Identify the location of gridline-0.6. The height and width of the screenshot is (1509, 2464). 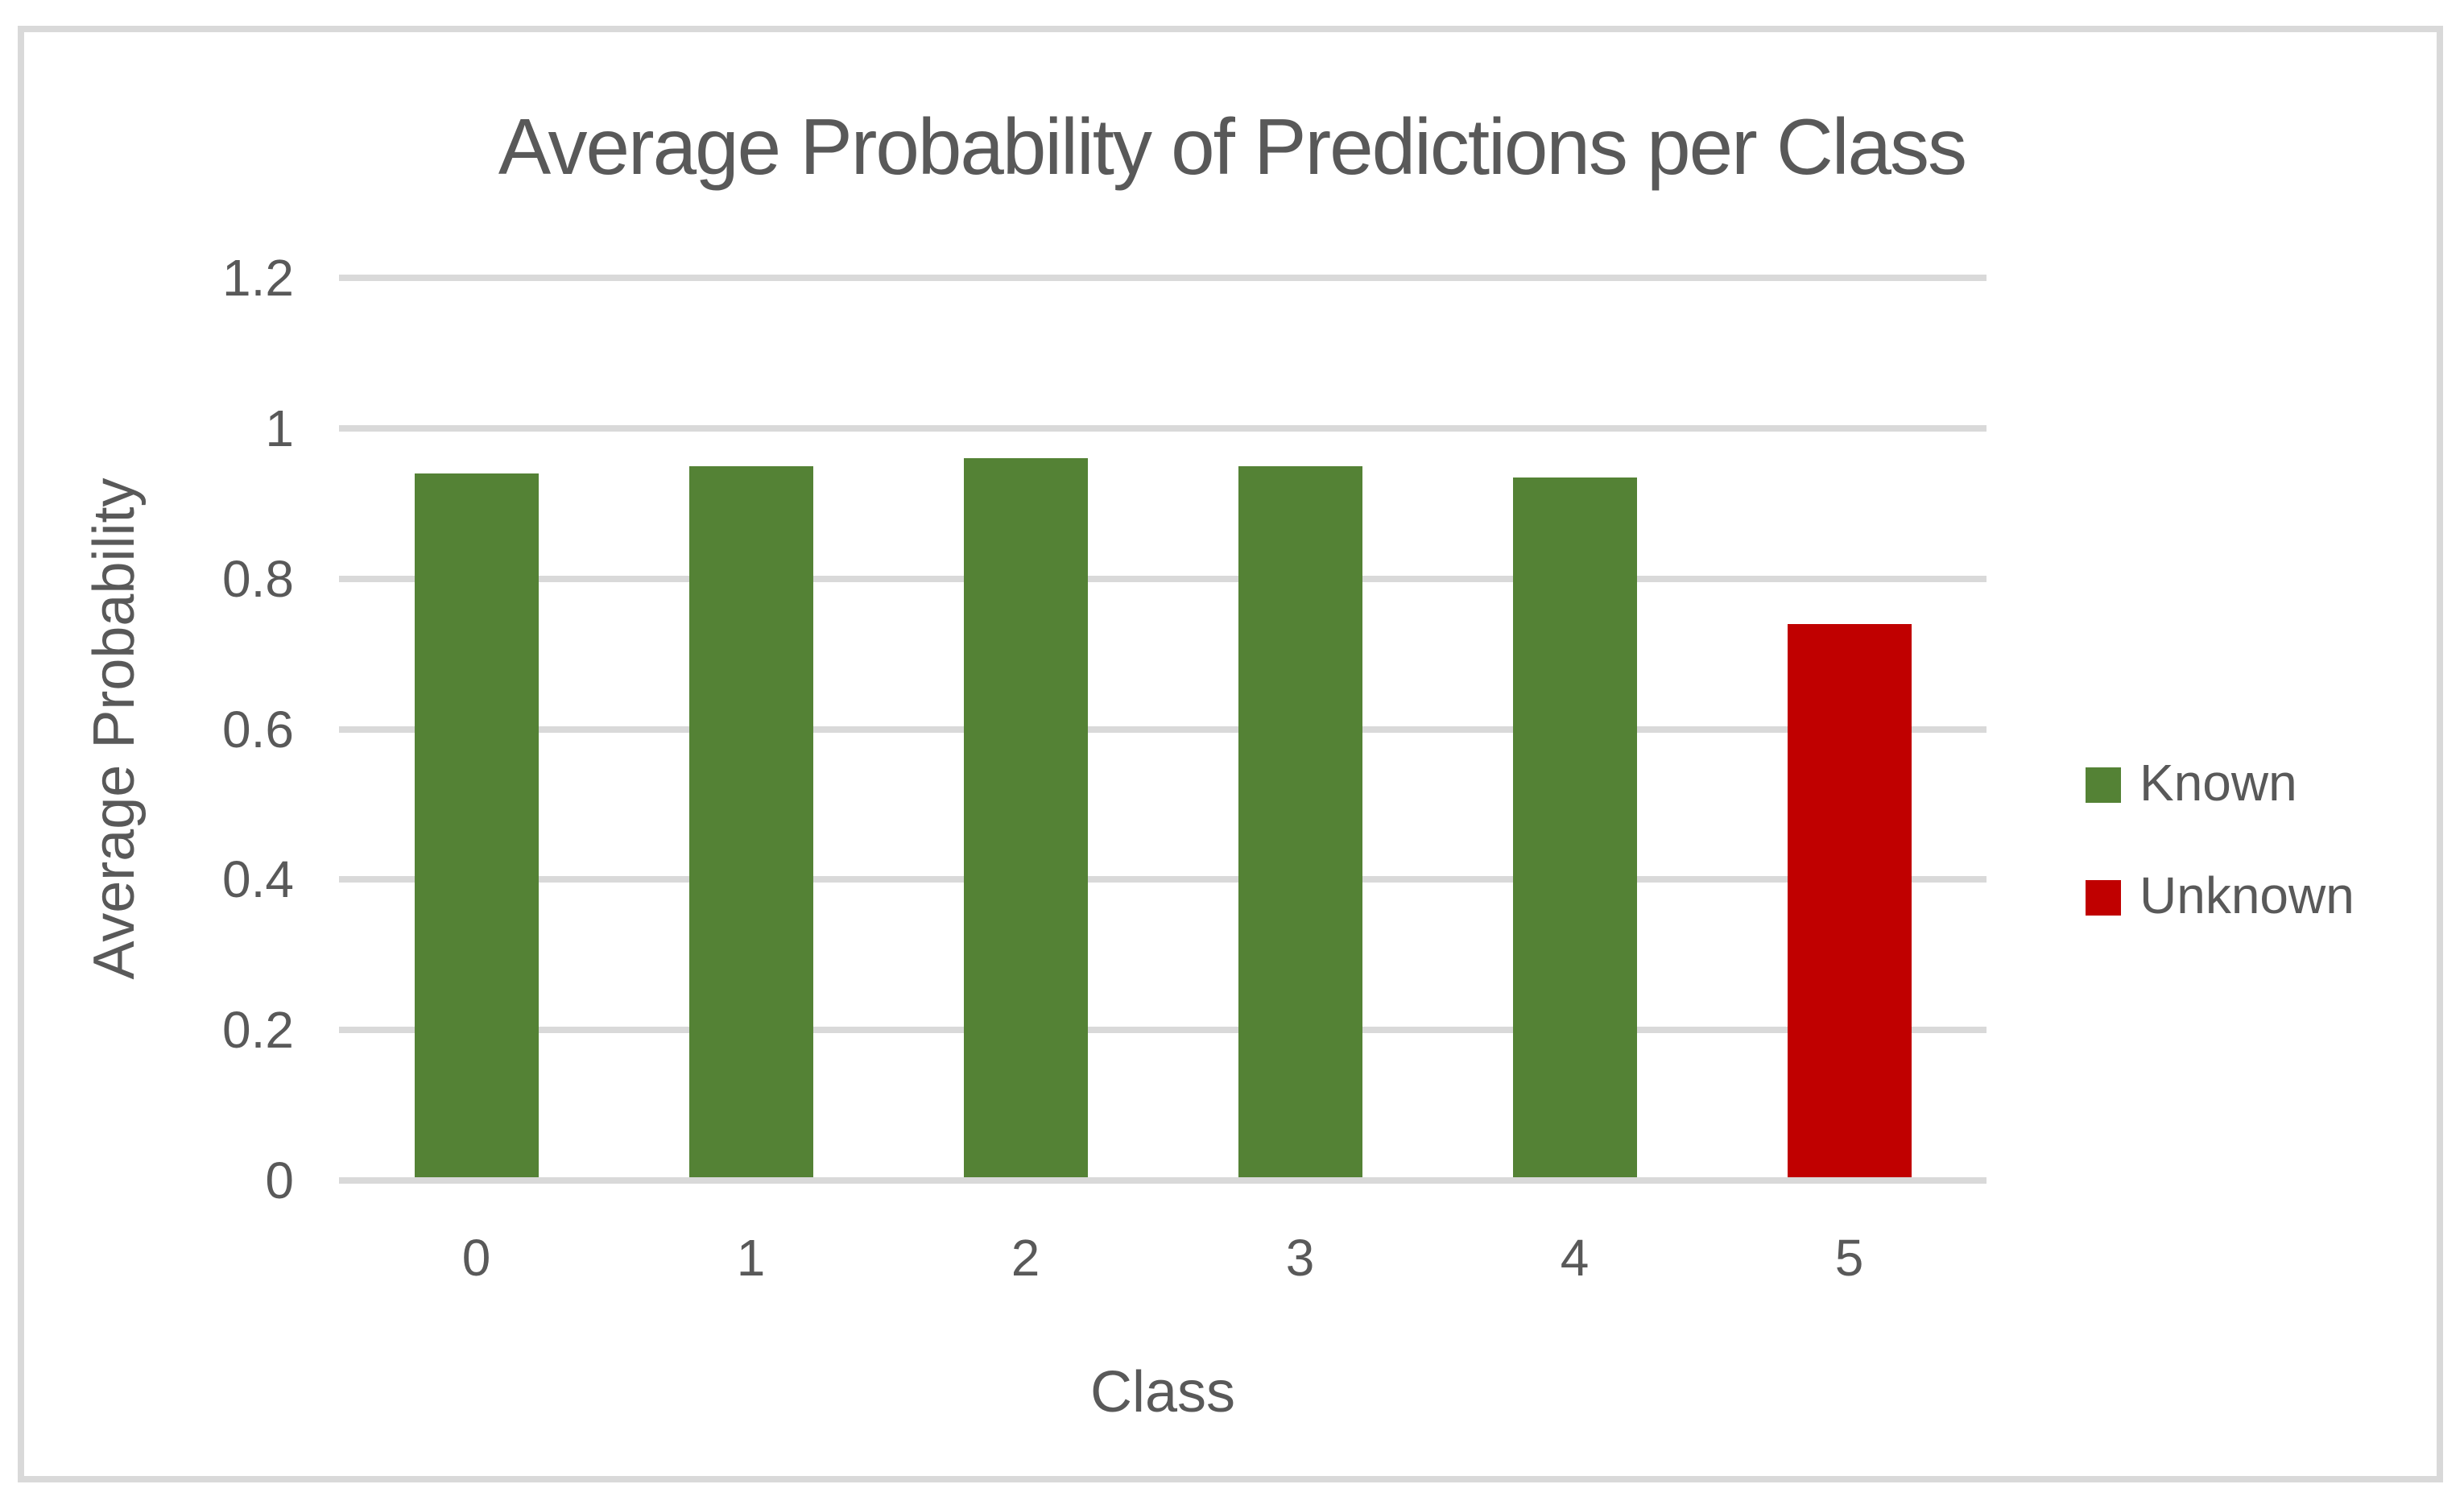
(1162, 729).